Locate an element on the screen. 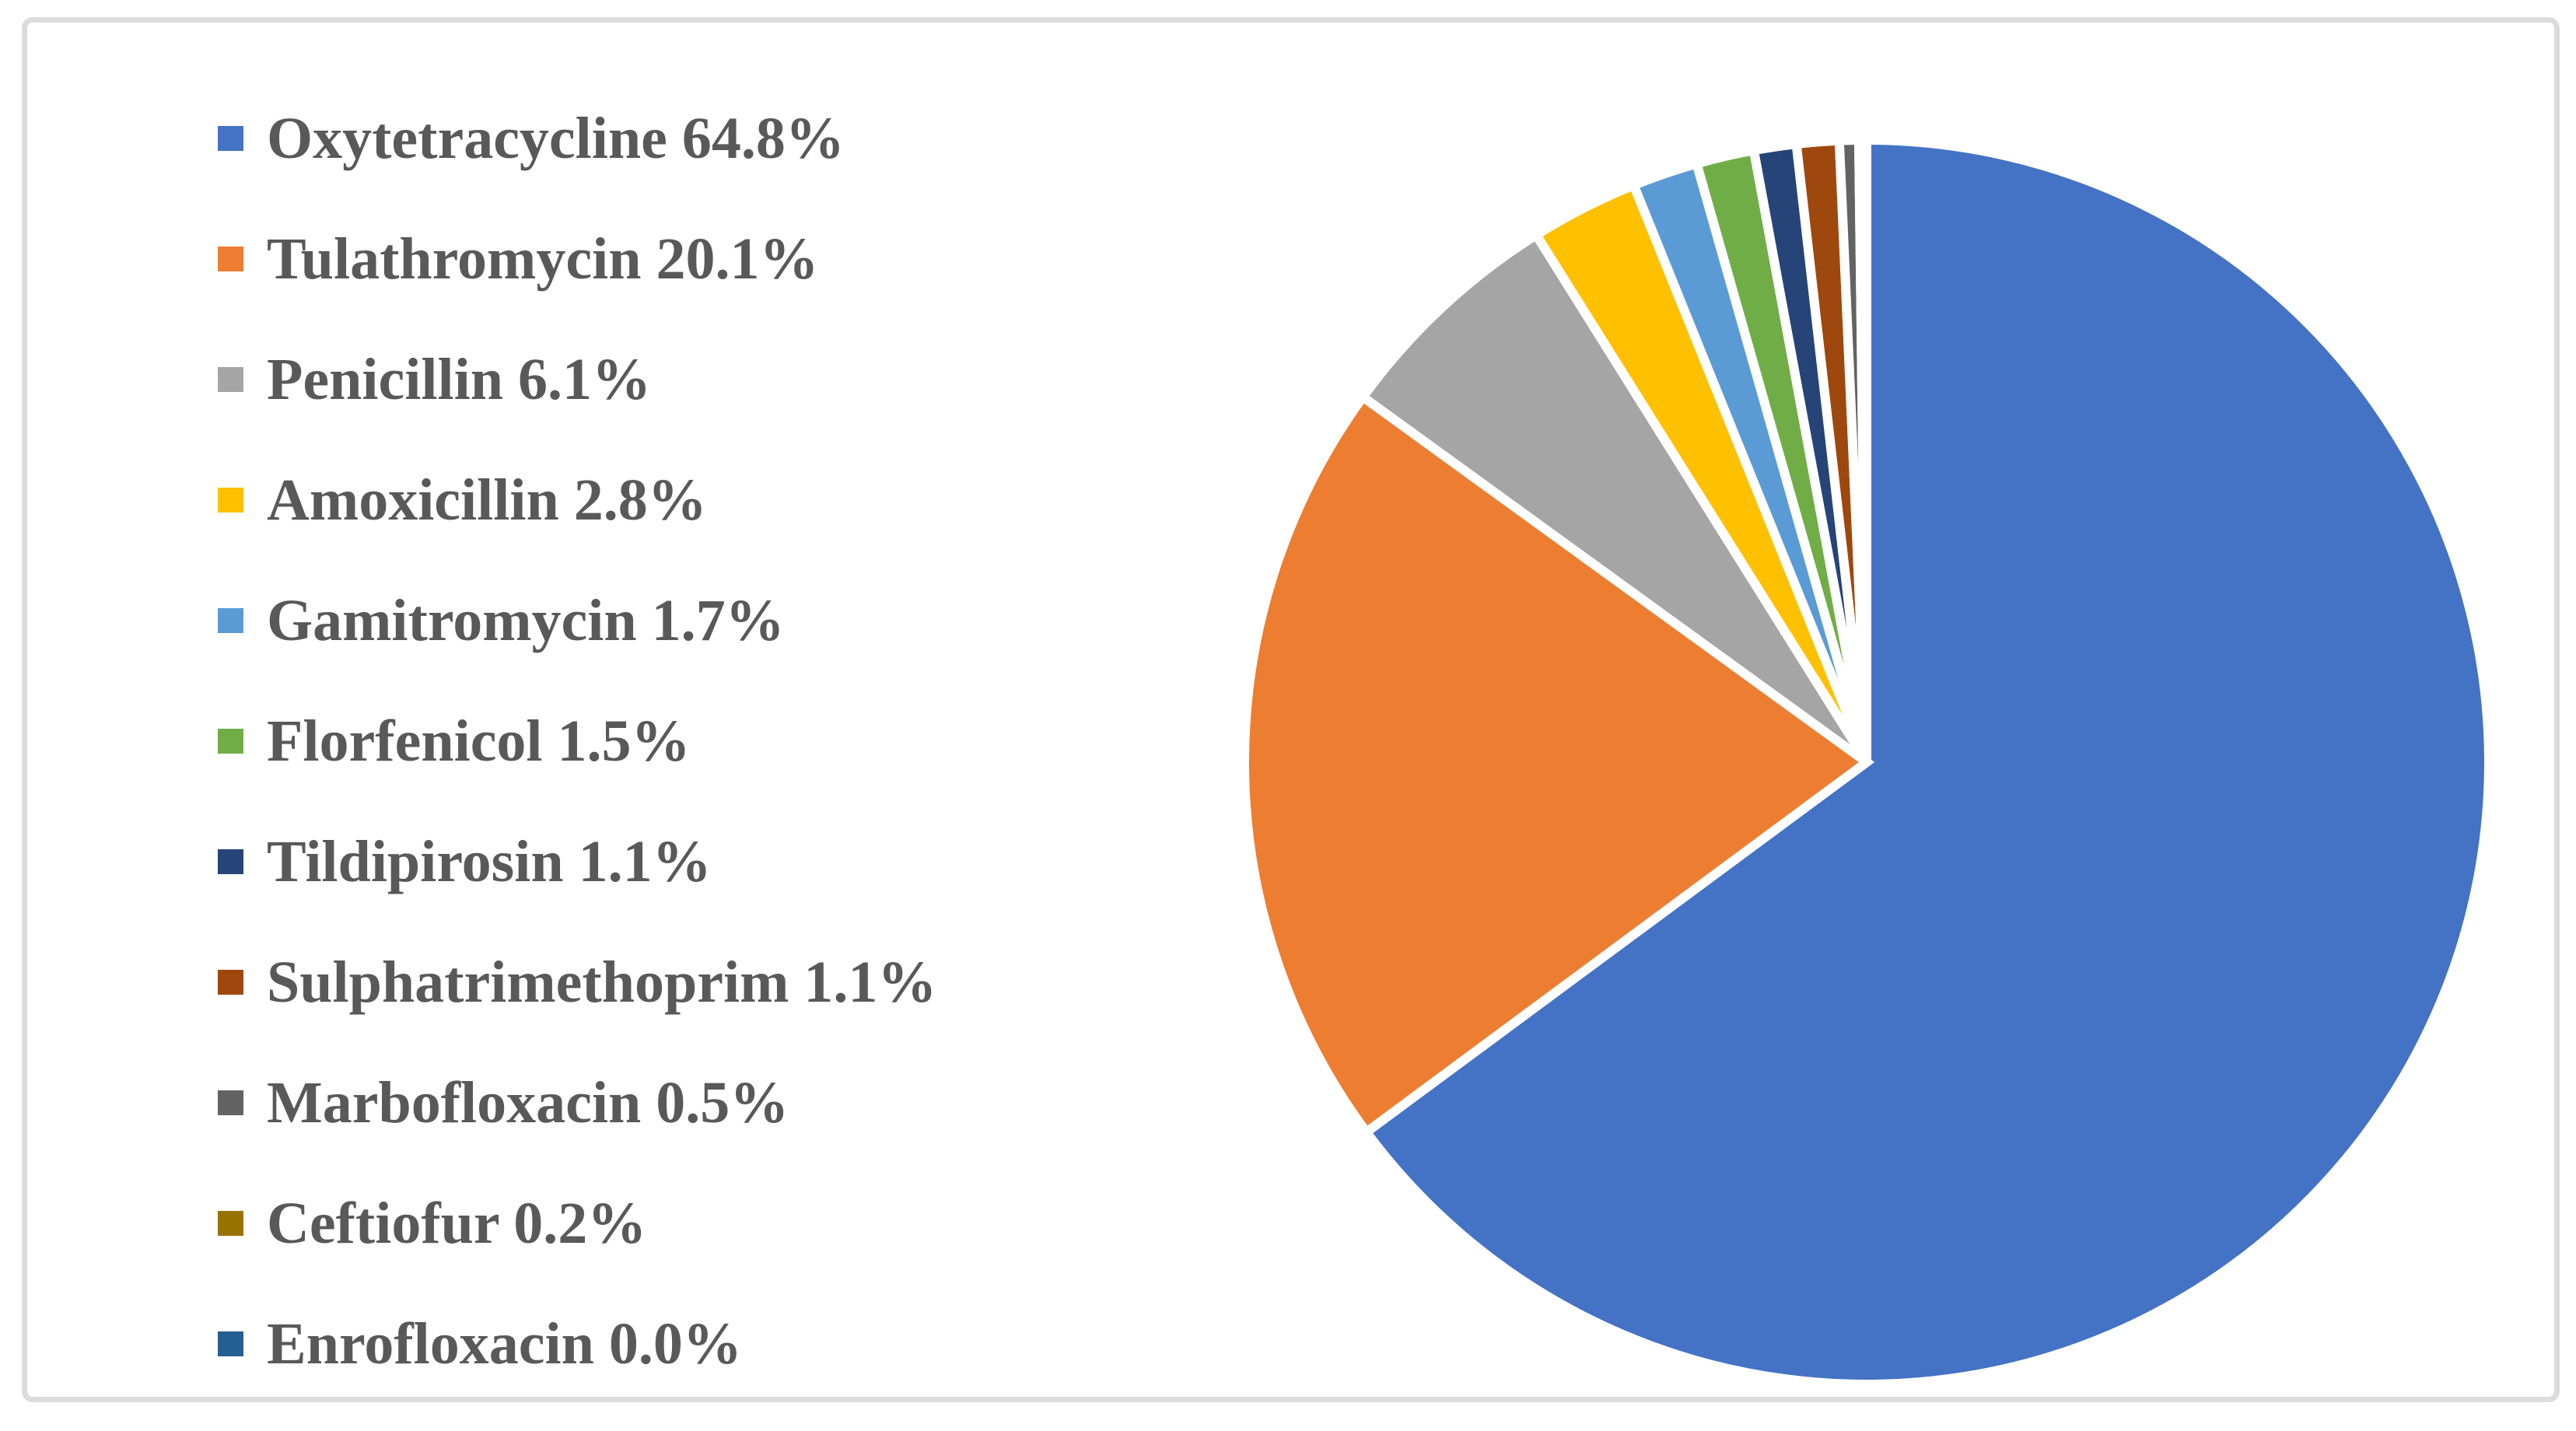 The width and height of the screenshot is (2576, 1431). legend-item: Amoxicillin 2.8% is located at coordinates (577, 499).